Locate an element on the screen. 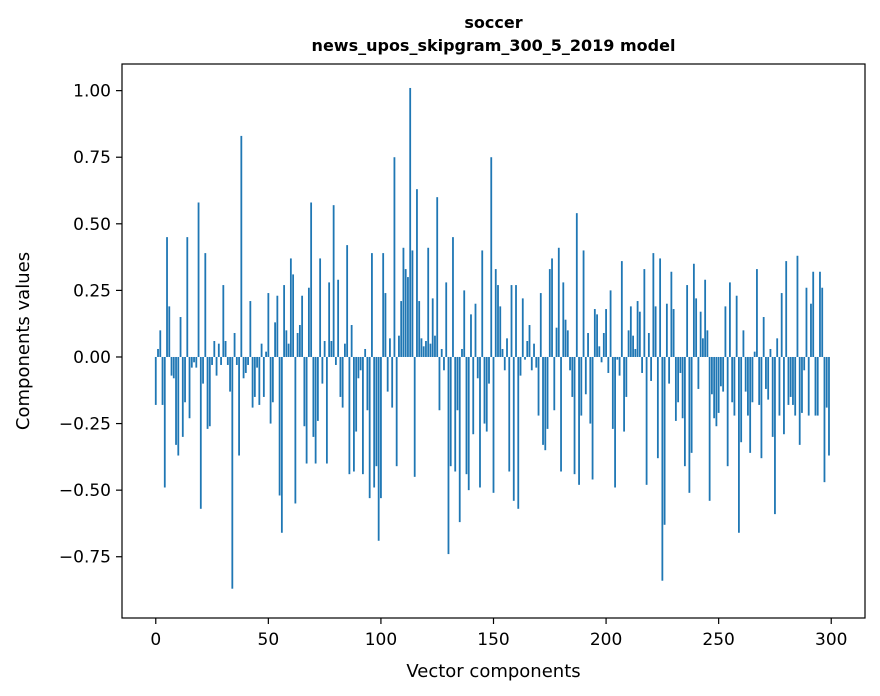 The image size is (880, 696). chart-subtitle: news_upos_skipgram_300_5_2019 model is located at coordinates (493, 45).